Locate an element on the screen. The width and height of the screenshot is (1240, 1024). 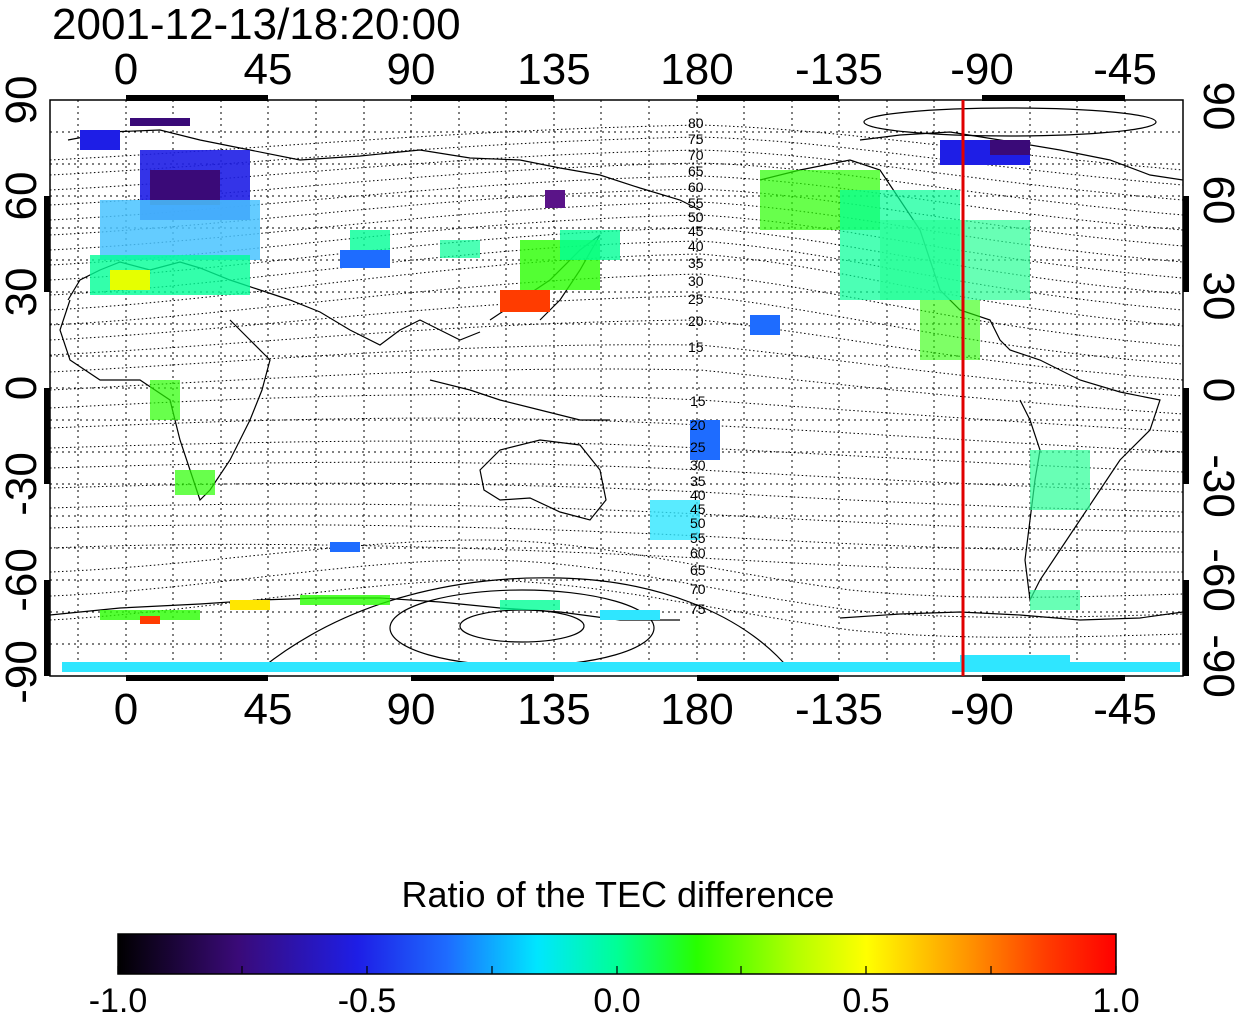
bottom-lon-tick-label: 0 is located at coordinates (126, 709).